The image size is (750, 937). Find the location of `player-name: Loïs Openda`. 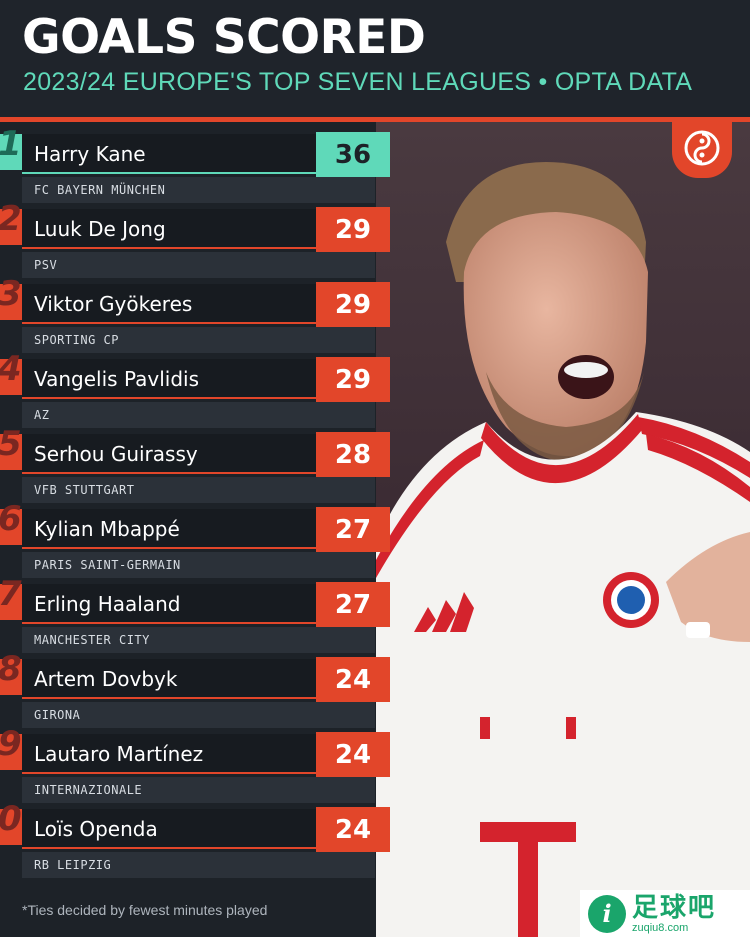

player-name: Loïs Openda is located at coordinates (169, 829).